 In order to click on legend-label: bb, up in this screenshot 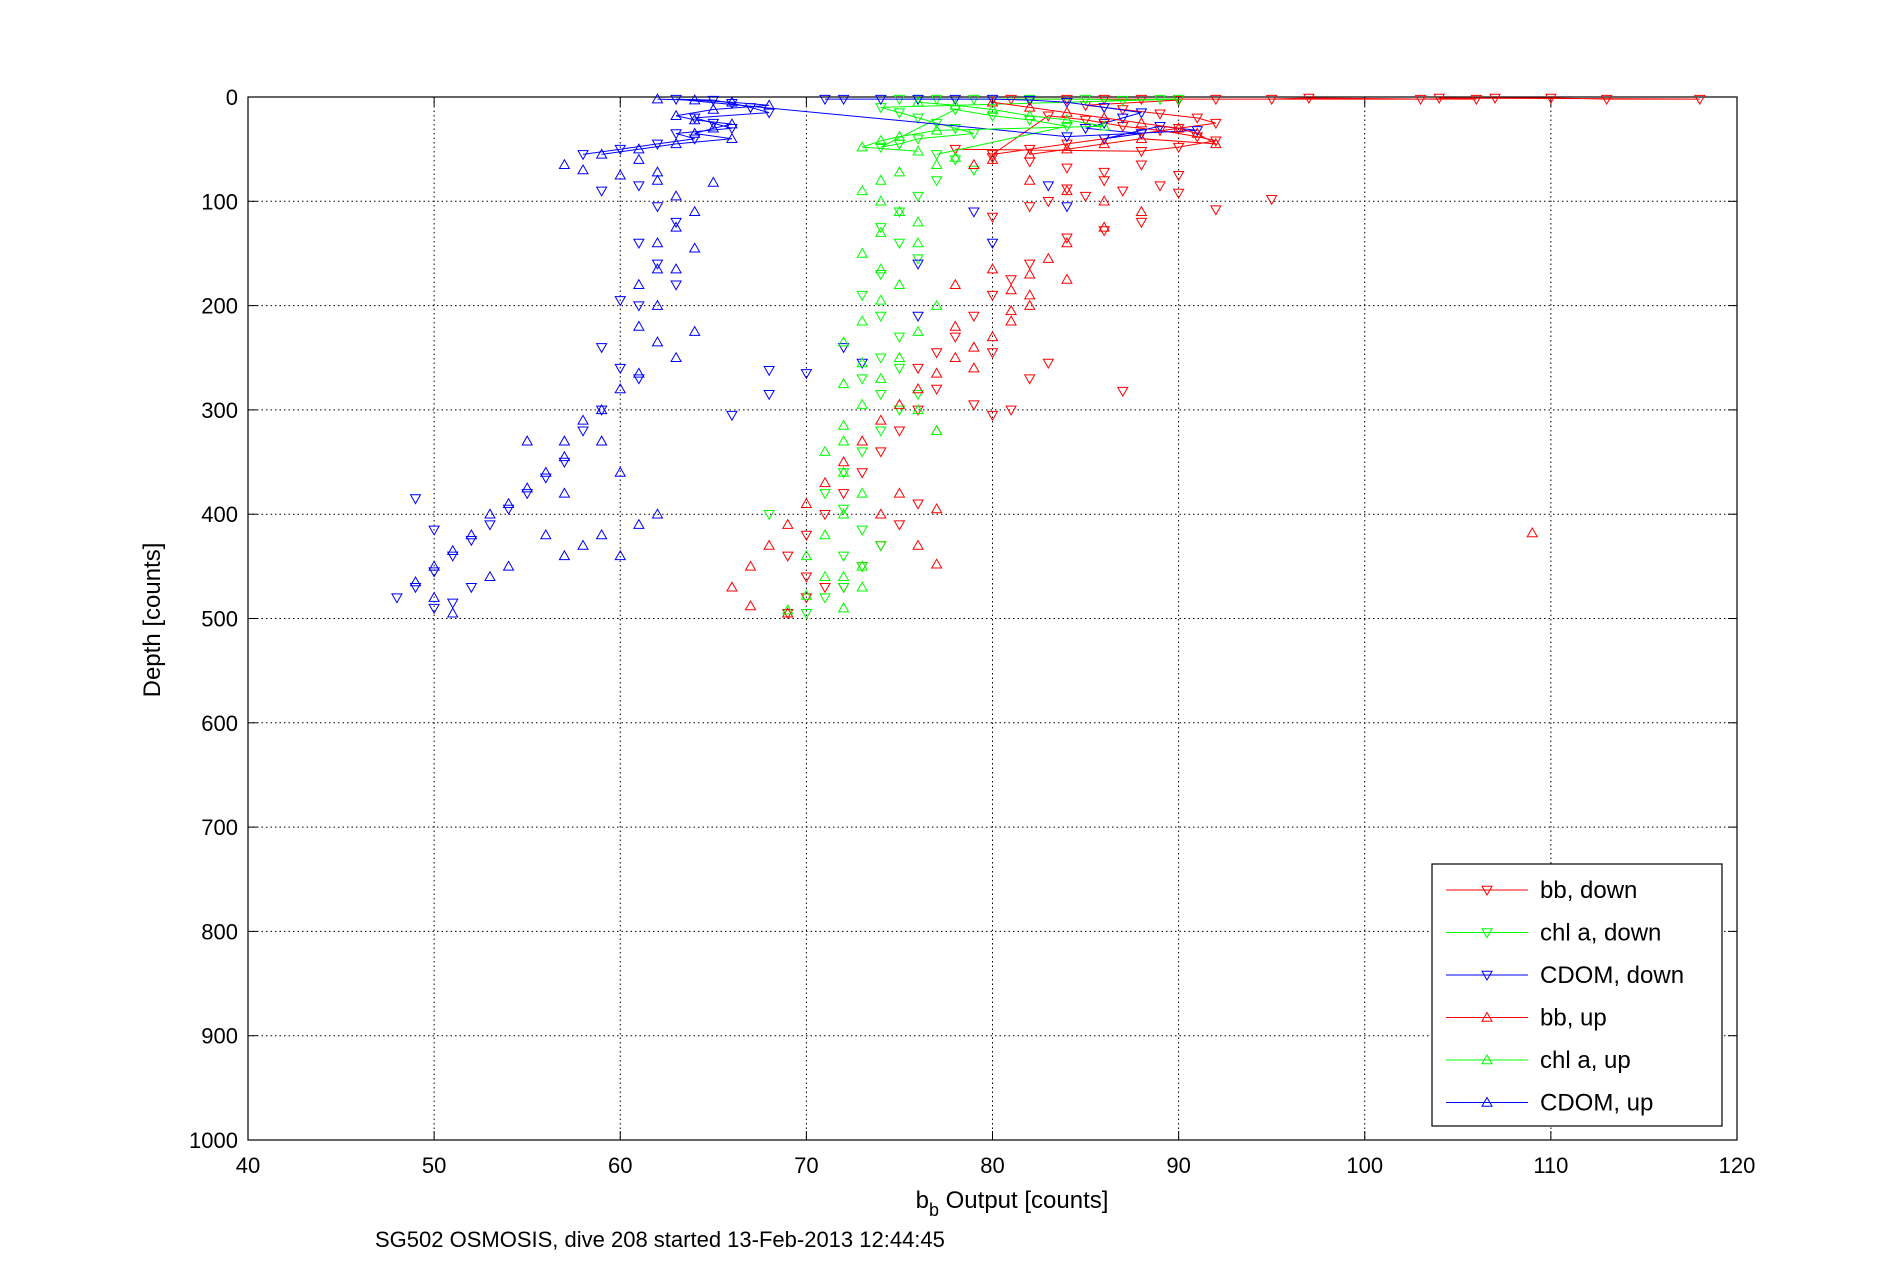, I will do `click(1573, 1018)`.